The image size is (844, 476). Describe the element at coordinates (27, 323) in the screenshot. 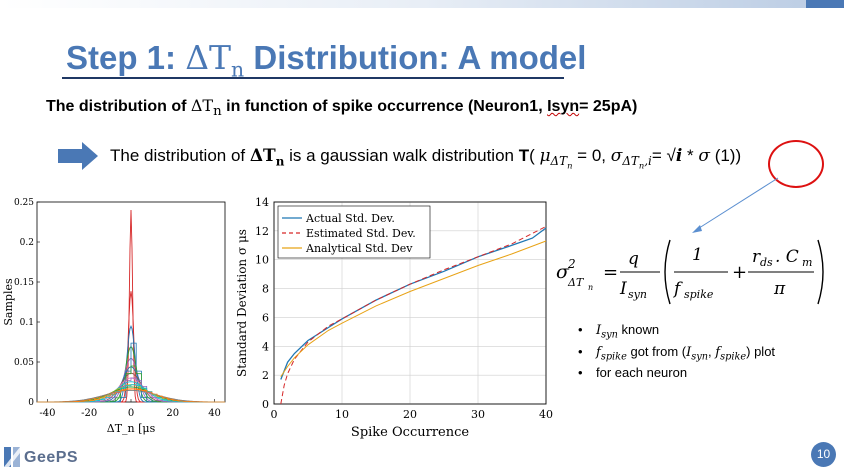

I see `y-tick-label: 0.1` at that location.